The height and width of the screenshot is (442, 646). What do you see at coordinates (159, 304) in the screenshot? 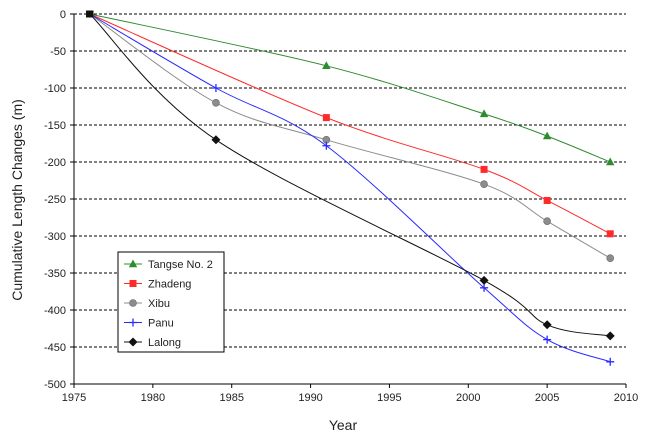
I see `legend-label: Xibu` at bounding box center [159, 304].